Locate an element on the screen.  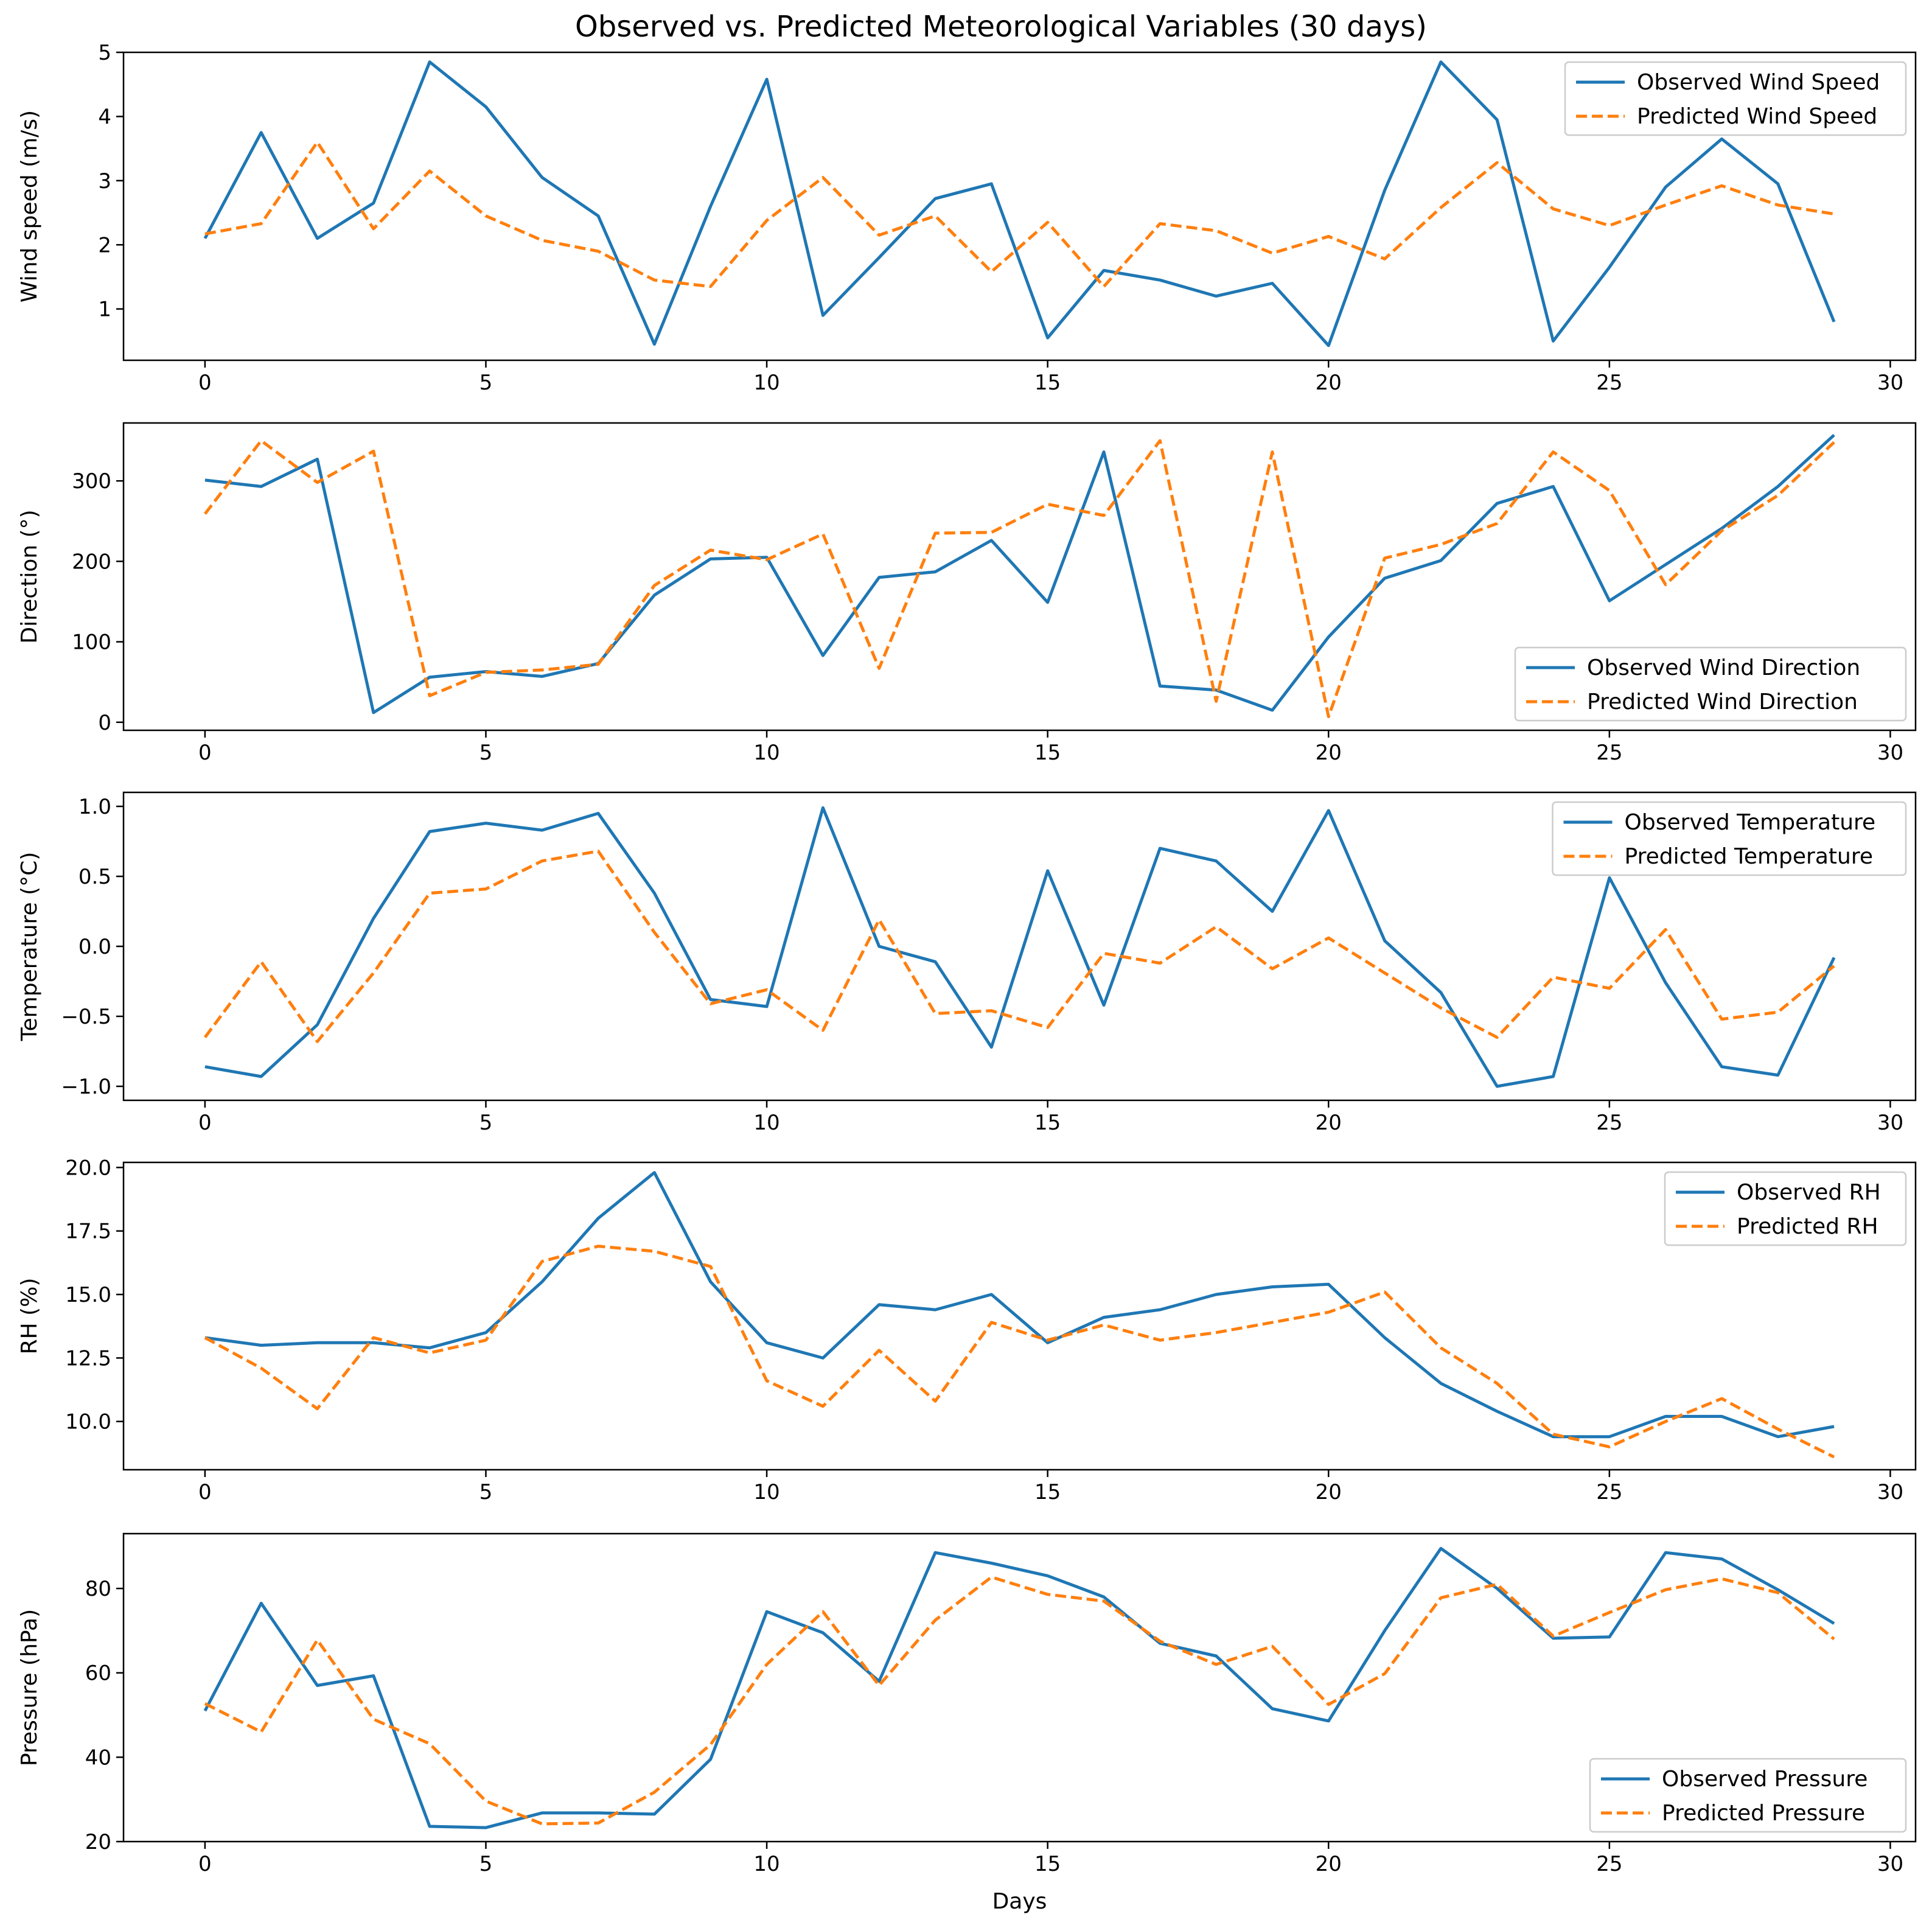
y-tick-label: 0.5 is located at coordinates (94, 877).